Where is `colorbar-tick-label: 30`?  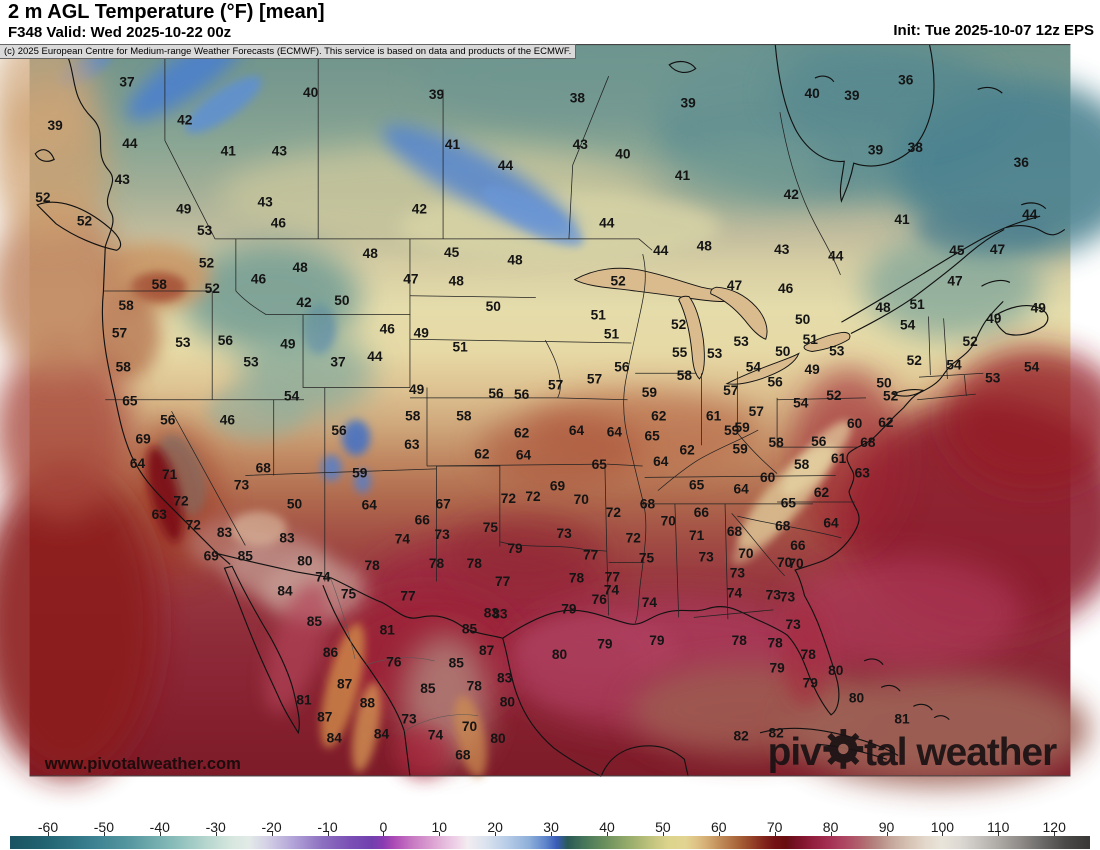
colorbar-tick-label: 30 is located at coordinates (551, 827).